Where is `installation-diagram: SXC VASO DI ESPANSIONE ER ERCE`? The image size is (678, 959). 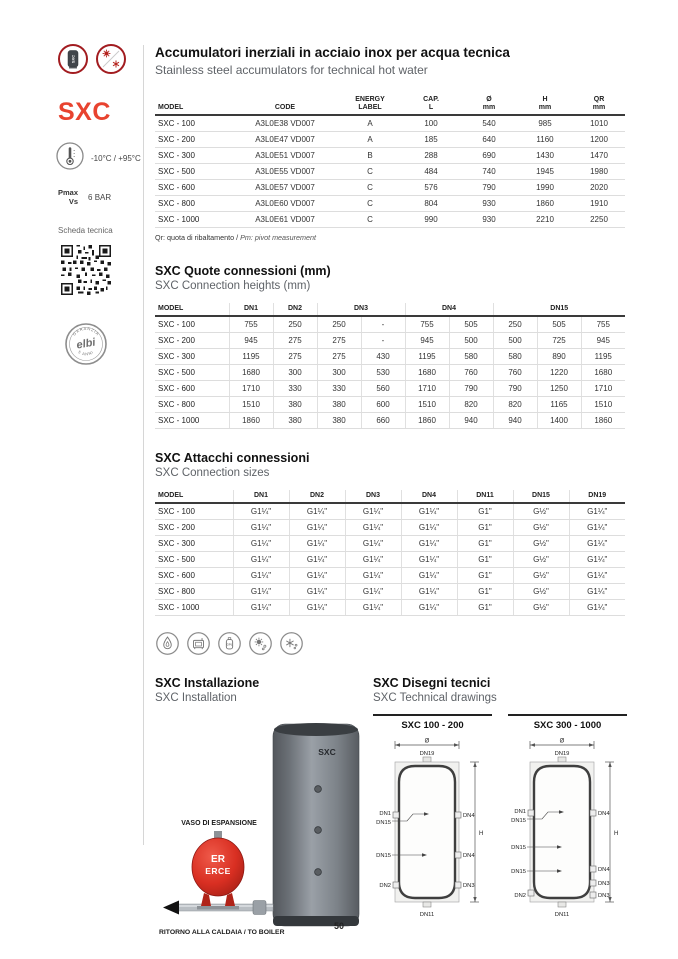
installation-diagram: SXC VASO DI ESPANSIONE ER ERCE is located at coordinates (261, 827).